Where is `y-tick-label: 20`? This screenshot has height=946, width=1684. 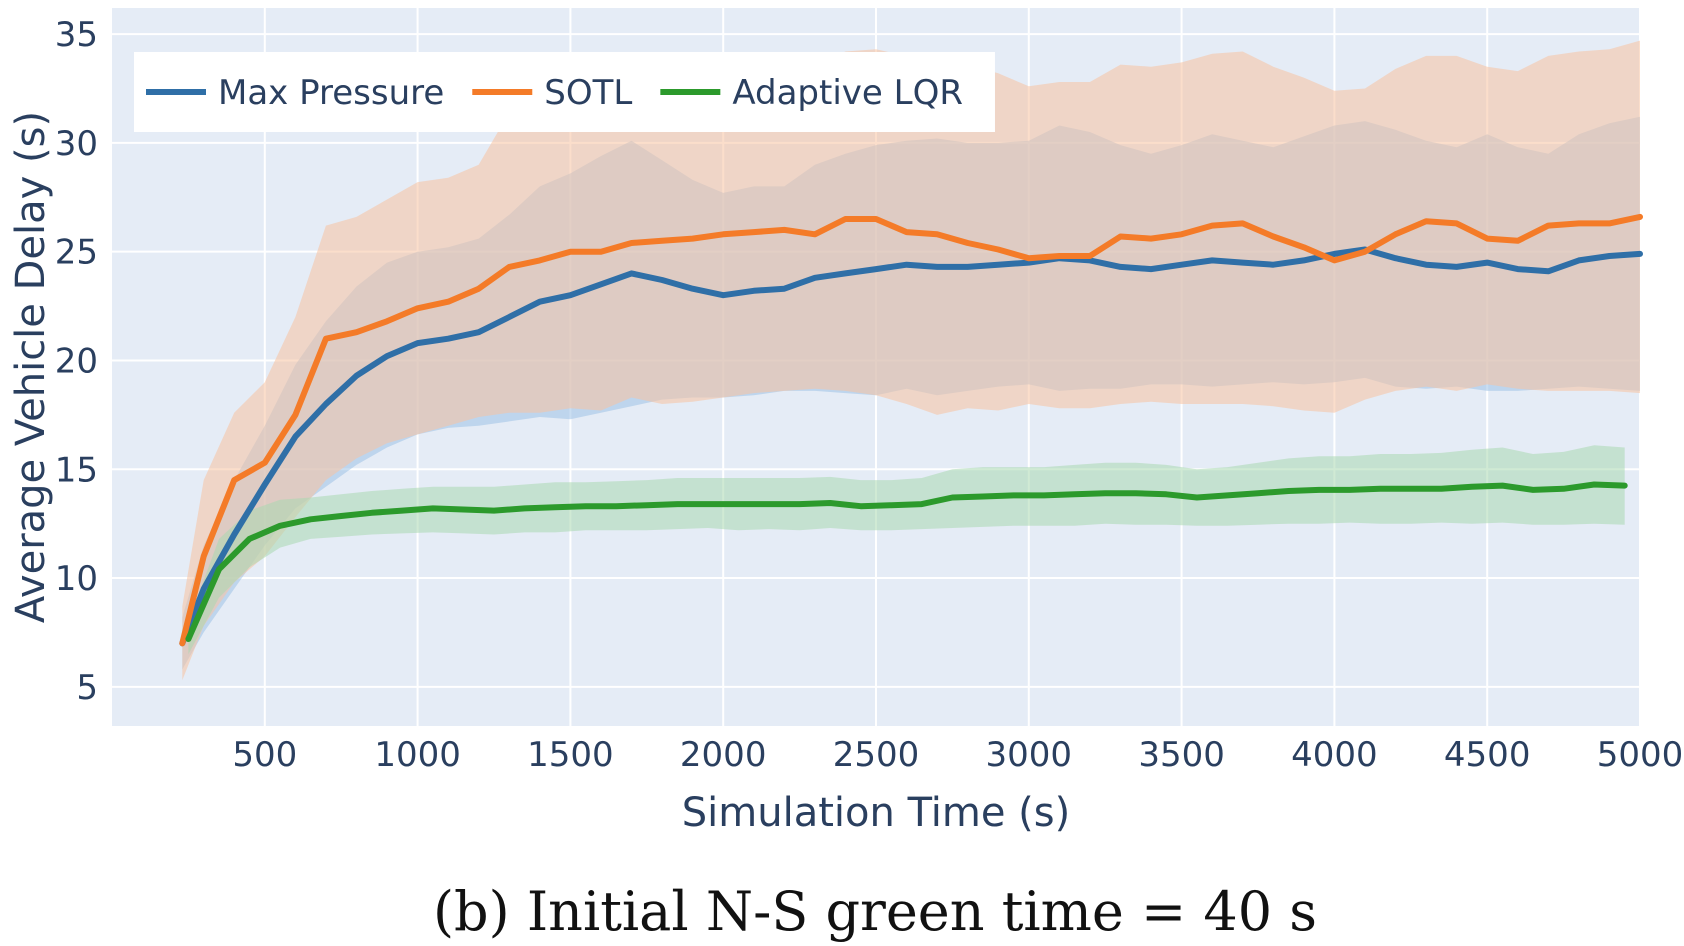
y-tick-label: 20 is located at coordinates (76, 361).